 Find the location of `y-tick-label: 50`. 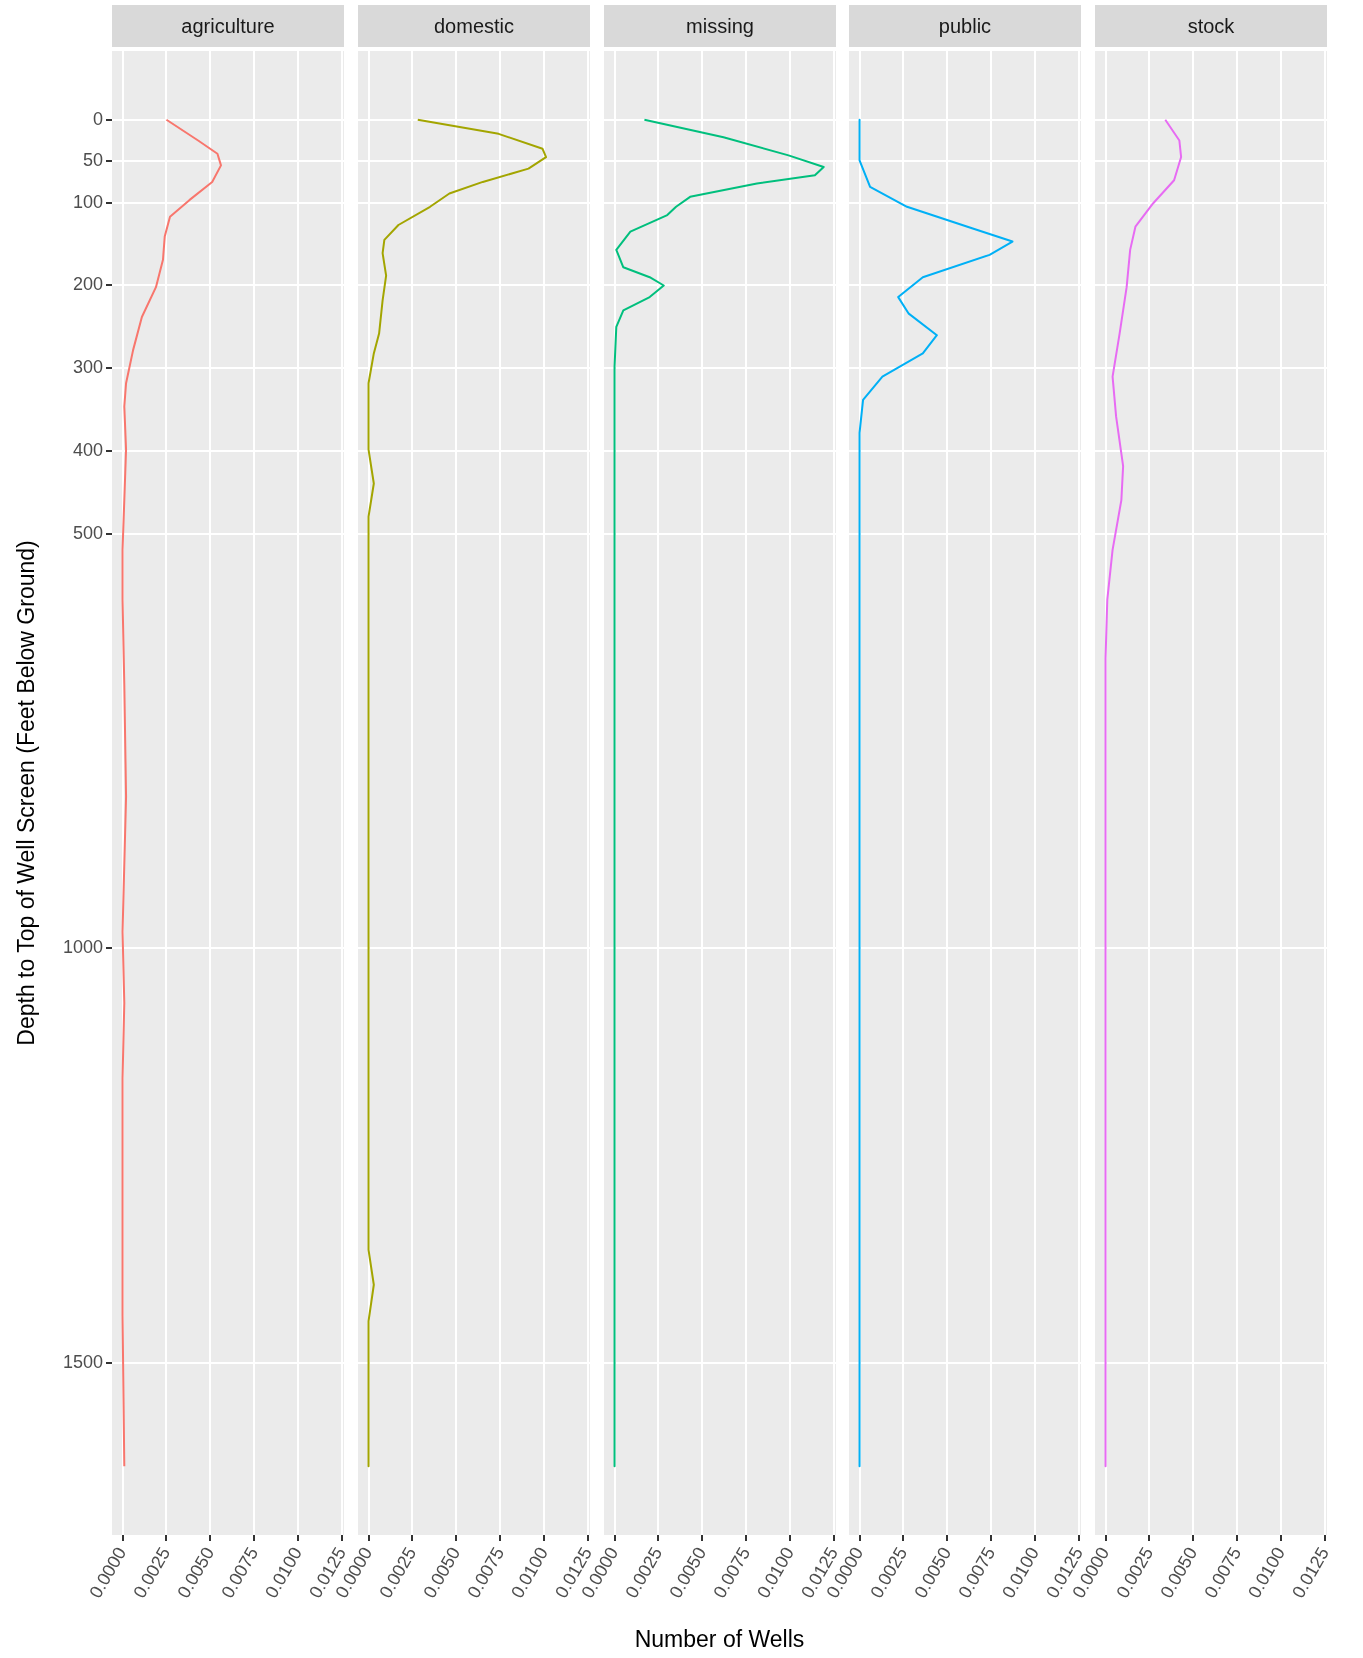

y-tick-label: 50 is located at coordinates (92, 160).